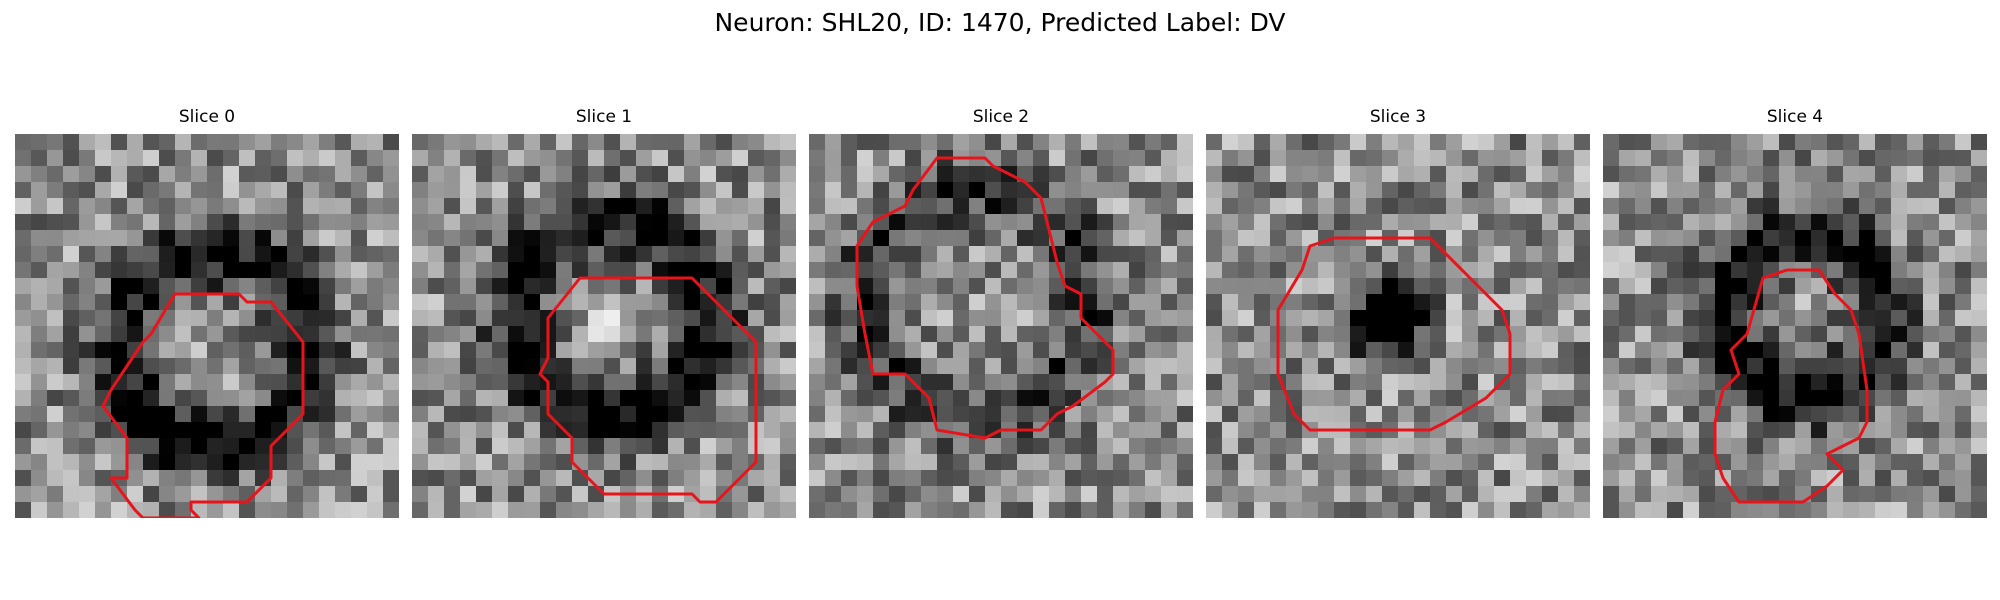  What do you see at coordinates (604, 117) in the screenshot?
I see `slice-title: Slice 1` at bounding box center [604, 117].